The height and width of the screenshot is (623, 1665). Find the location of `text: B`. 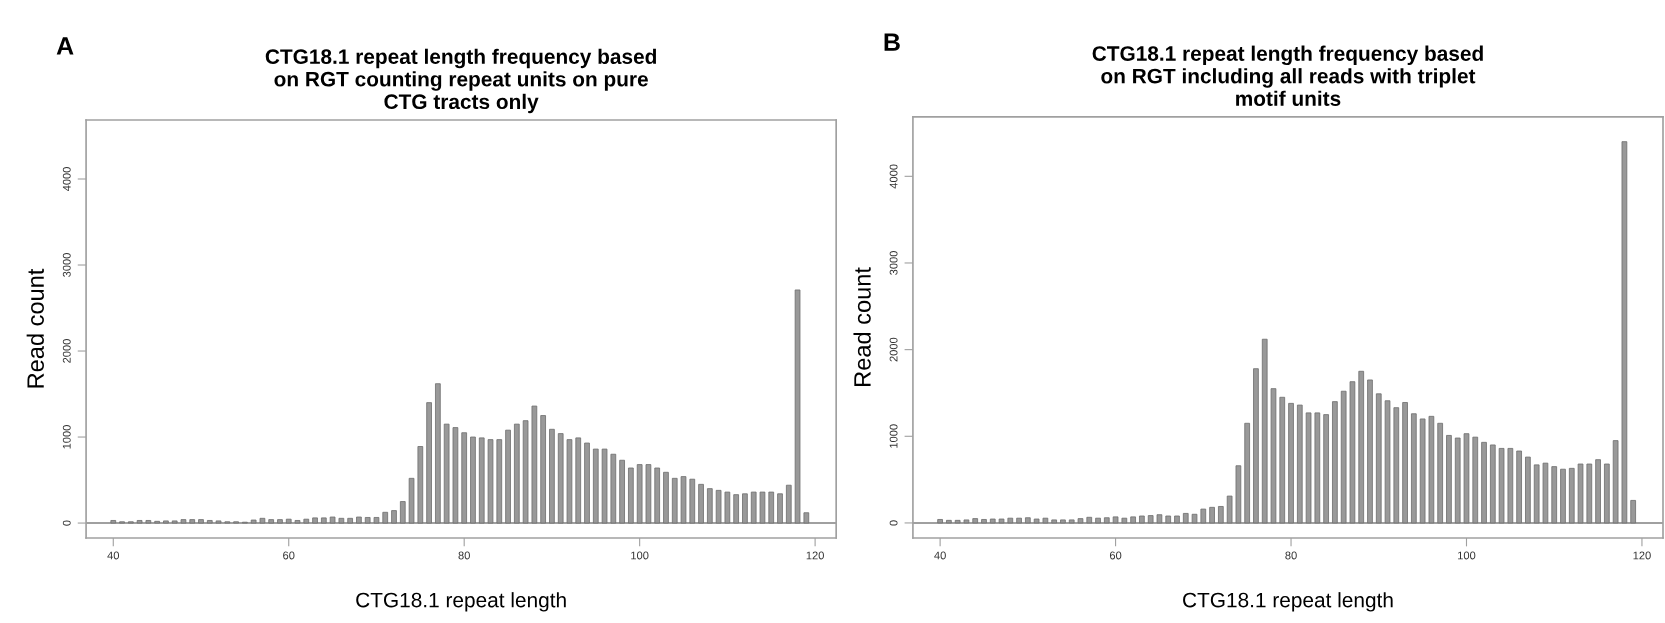

text: B is located at coordinates (892, 42).